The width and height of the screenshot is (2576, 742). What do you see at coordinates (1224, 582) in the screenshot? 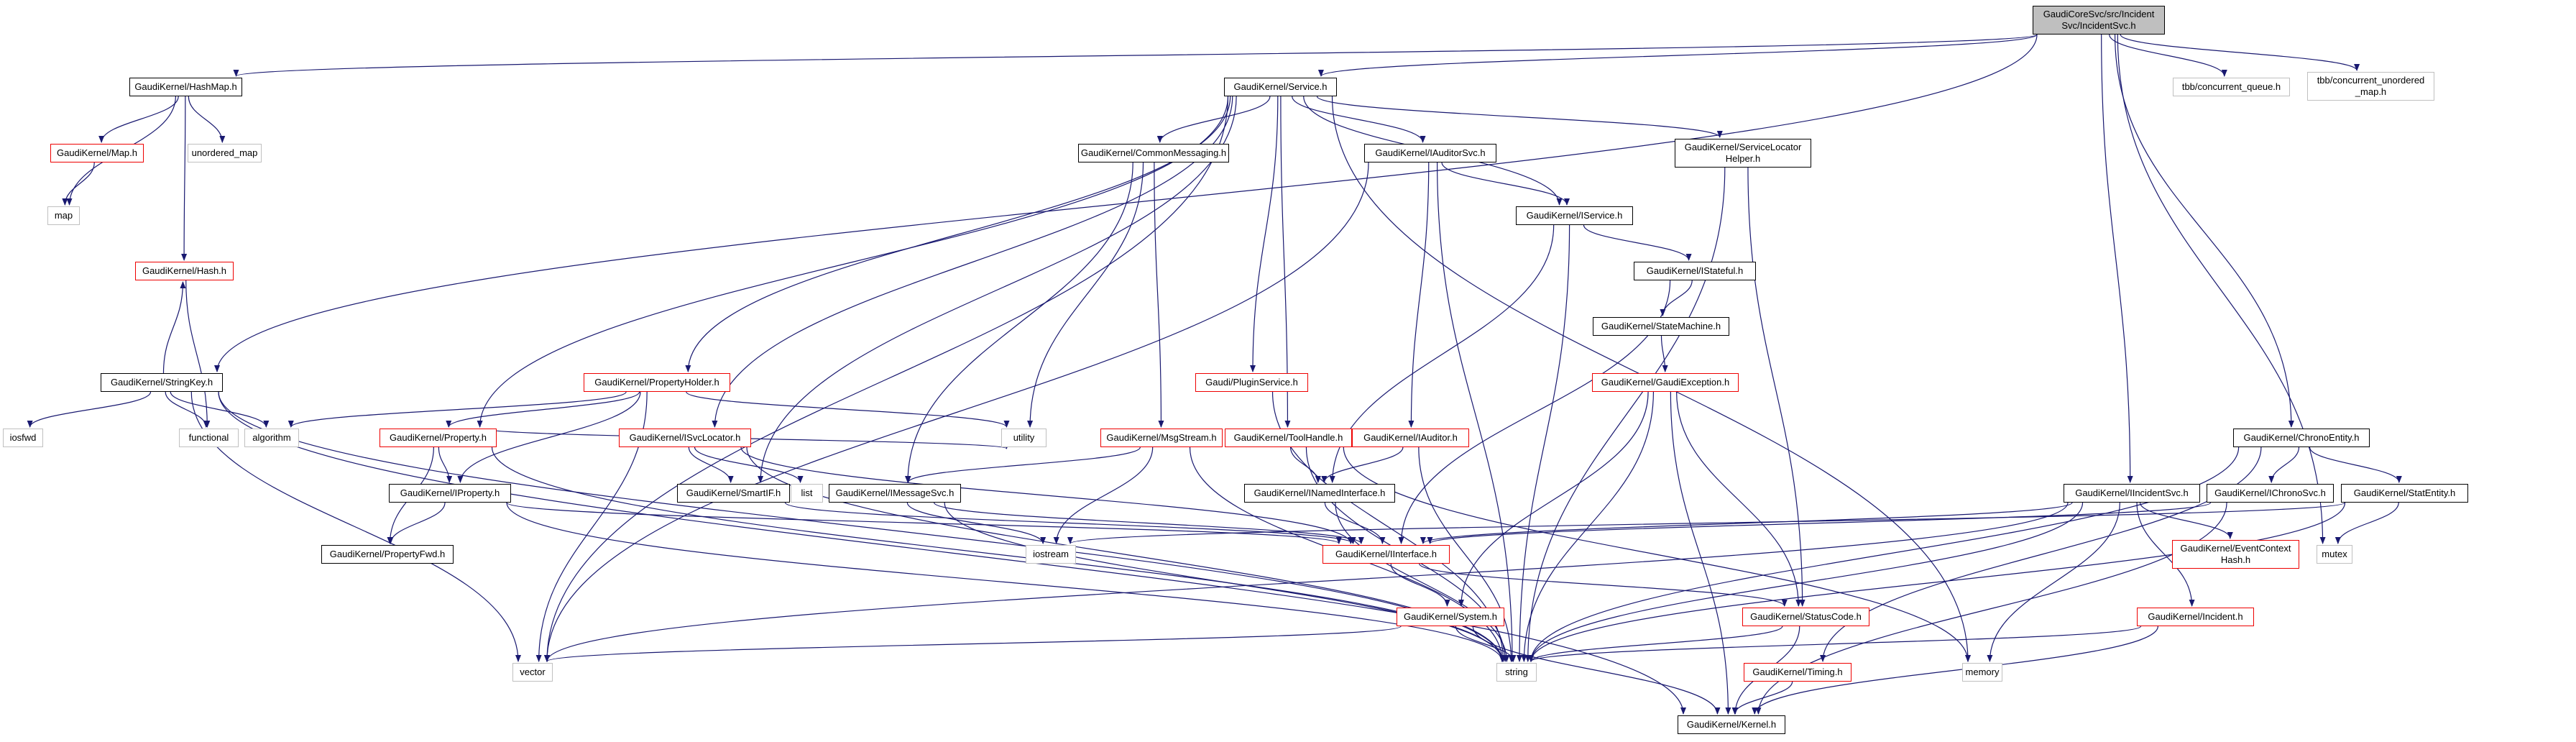
I see `edge-imessagesvc-to-string` at bounding box center [1224, 582].